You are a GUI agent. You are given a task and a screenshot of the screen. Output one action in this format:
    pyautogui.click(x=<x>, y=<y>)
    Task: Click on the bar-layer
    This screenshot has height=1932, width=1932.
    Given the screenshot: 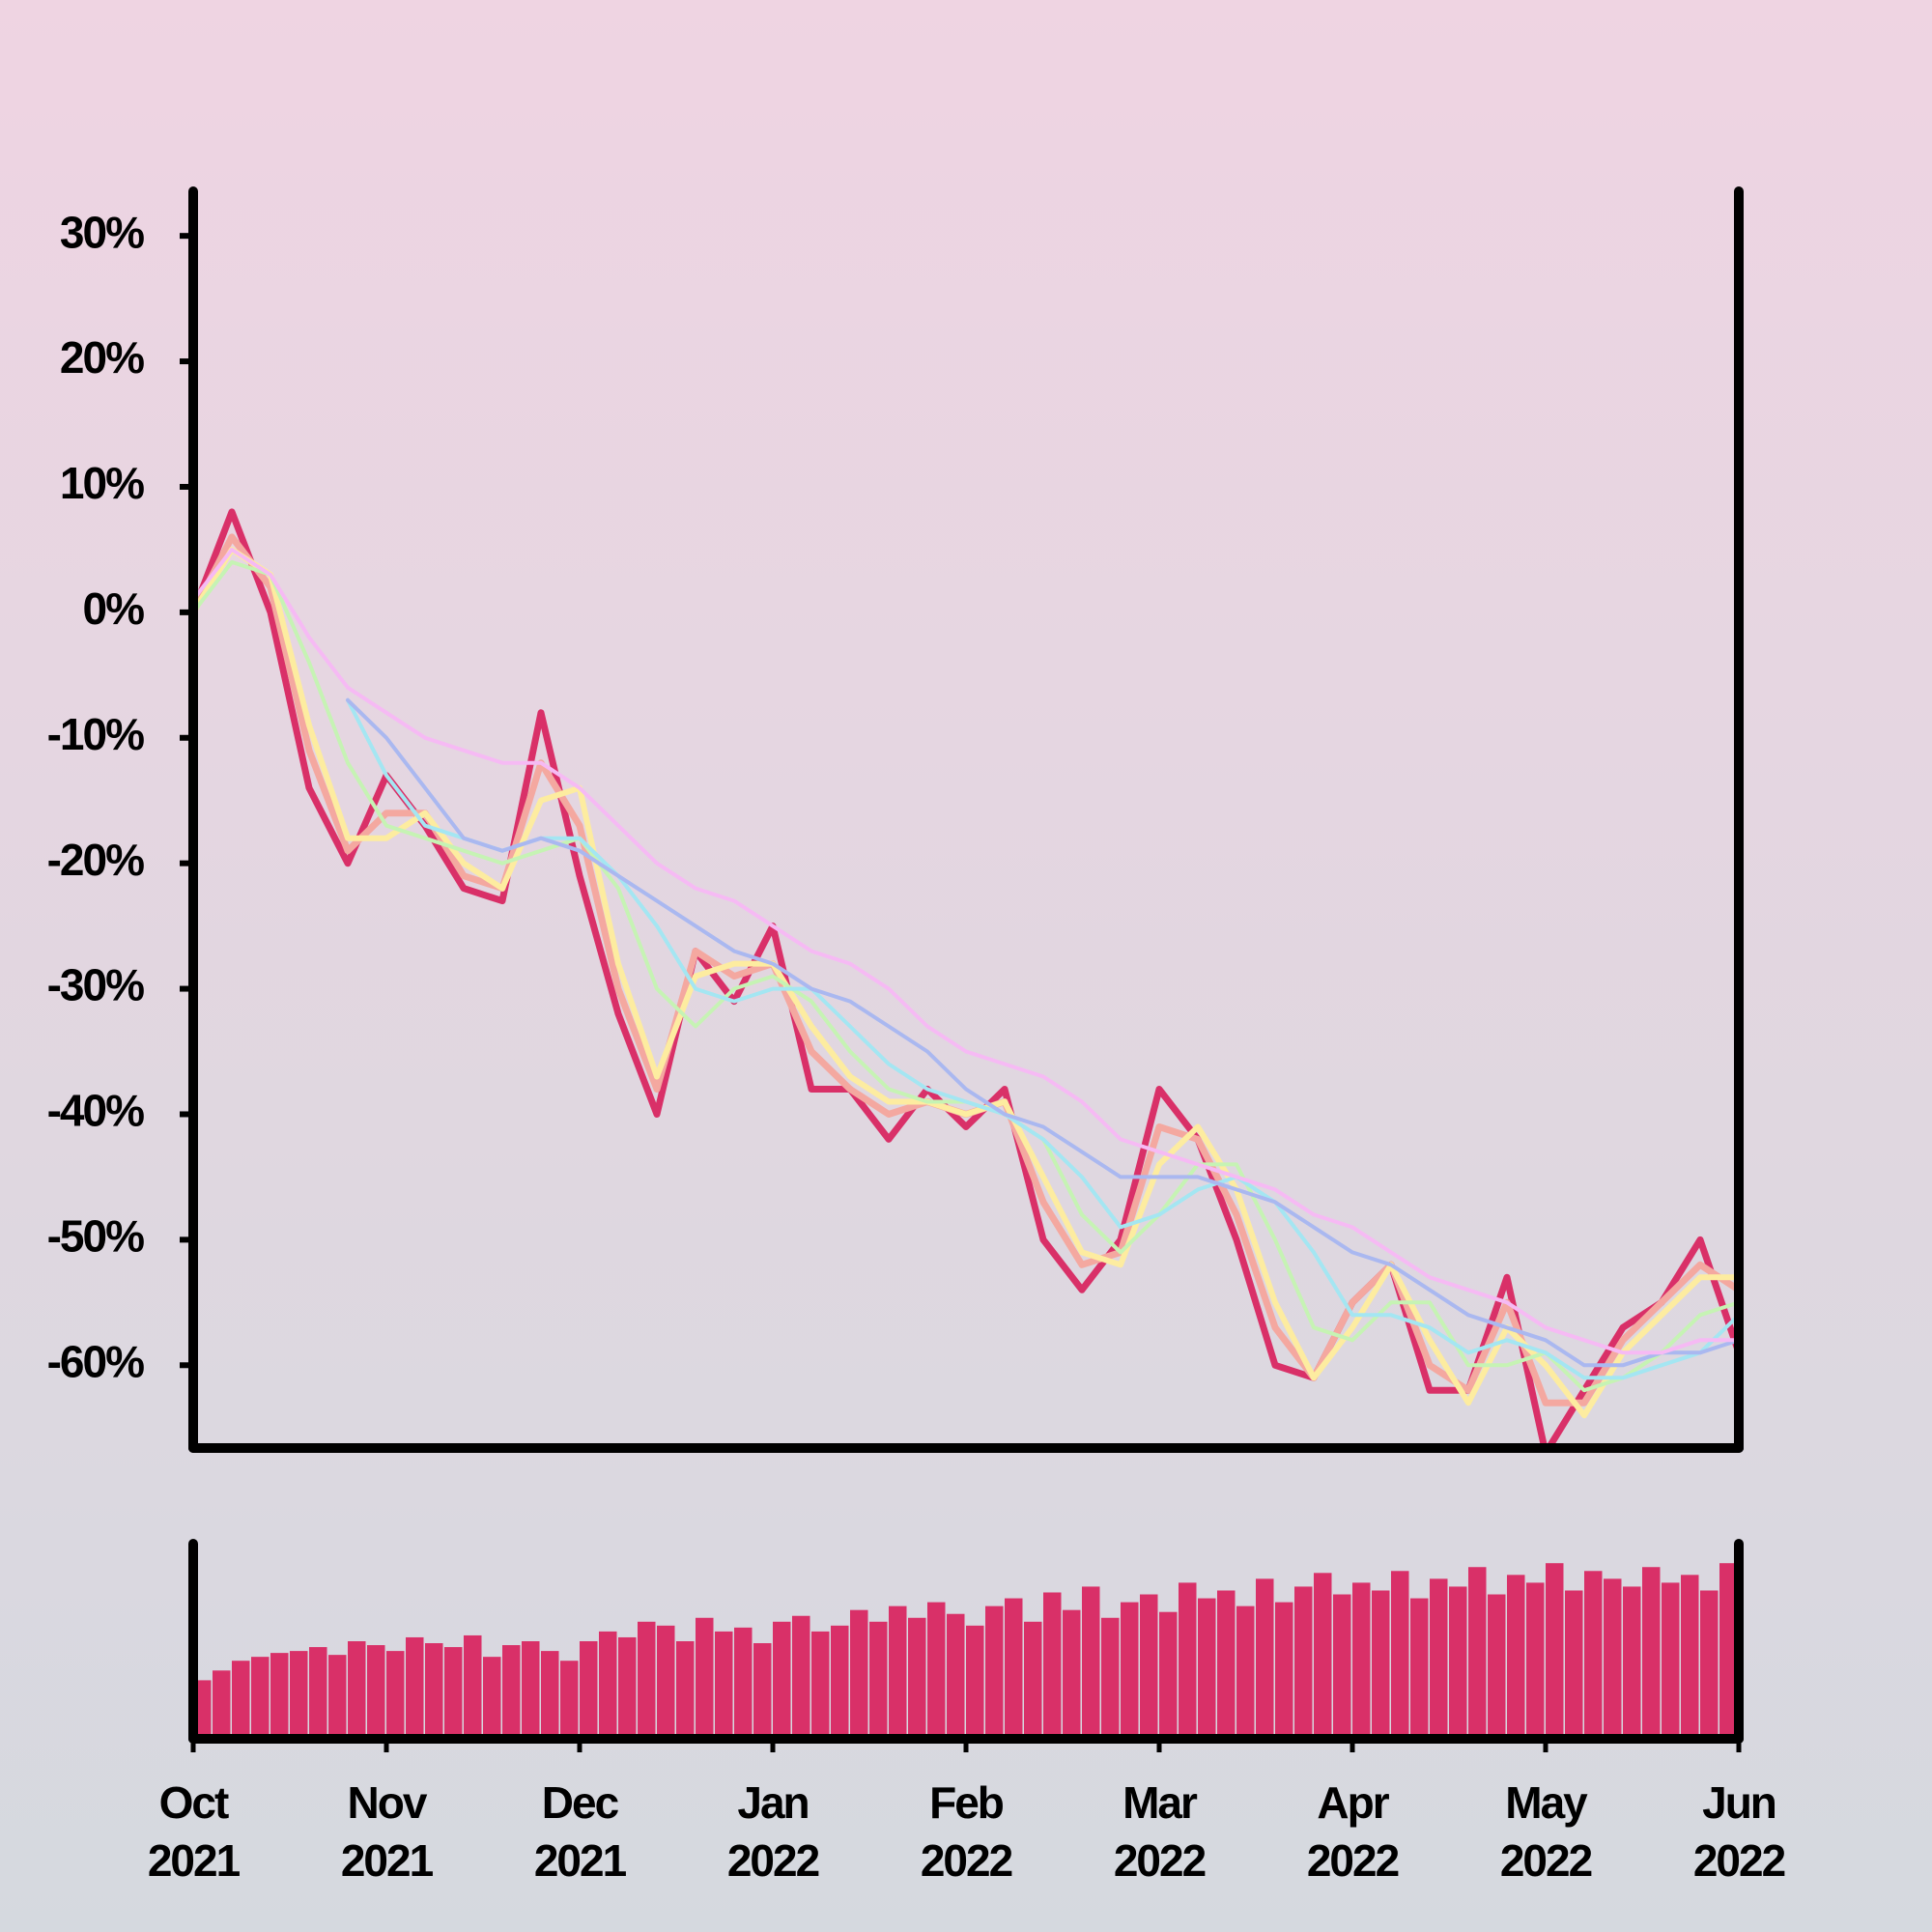 What is the action you would take?
    pyautogui.click(x=965, y=1651)
    